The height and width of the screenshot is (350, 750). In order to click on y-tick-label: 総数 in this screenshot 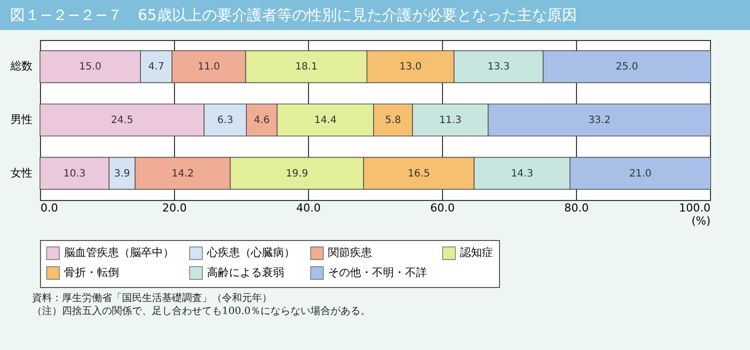, I will do `click(21, 66)`.